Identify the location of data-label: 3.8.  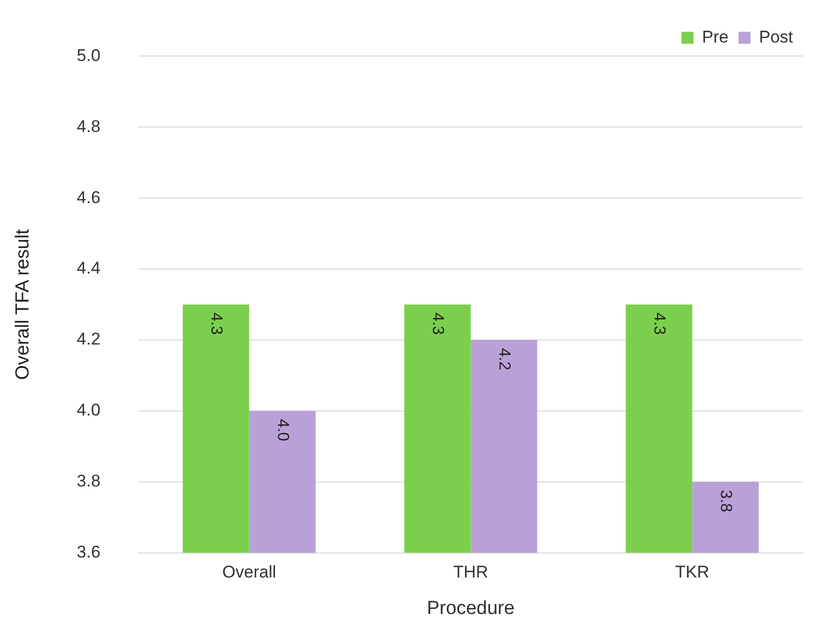
(725, 501).